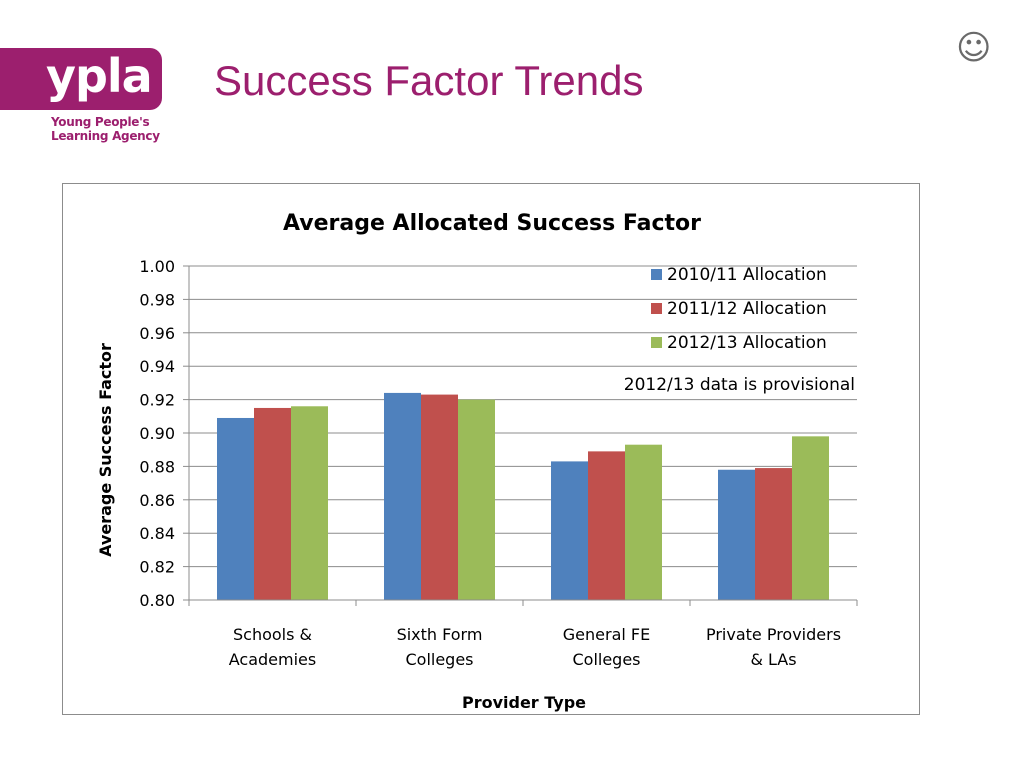 The height and width of the screenshot is (768, 1024). What do you see at coordinates (272, 659) in the screenshot?
I see `x-tick-label: Academies` at bounding box center [272, 659].